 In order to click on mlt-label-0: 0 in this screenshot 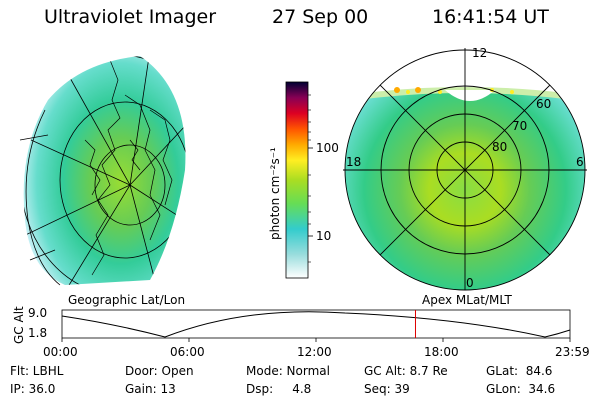, I will do `click(470, 283)`.